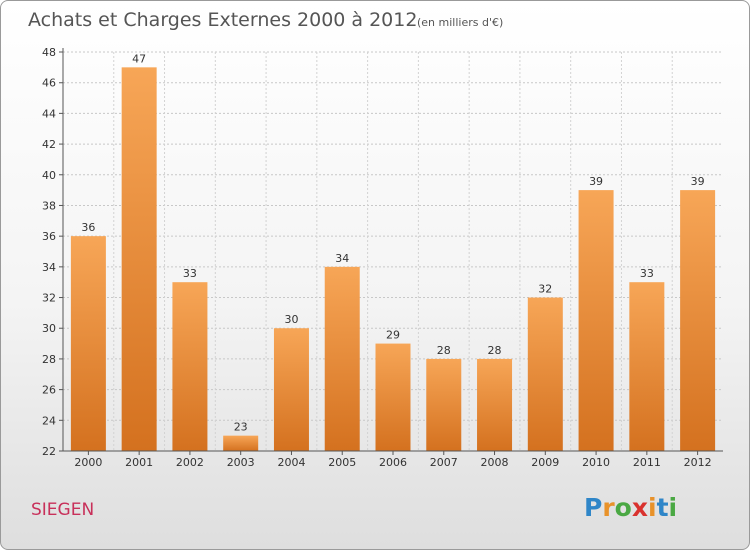 This screenshot has height=550, width=750. What do you see at coordinates (698, 462) in the screenshot?
I see `x-tick-label: 2012` at bounding box center [698, 462].